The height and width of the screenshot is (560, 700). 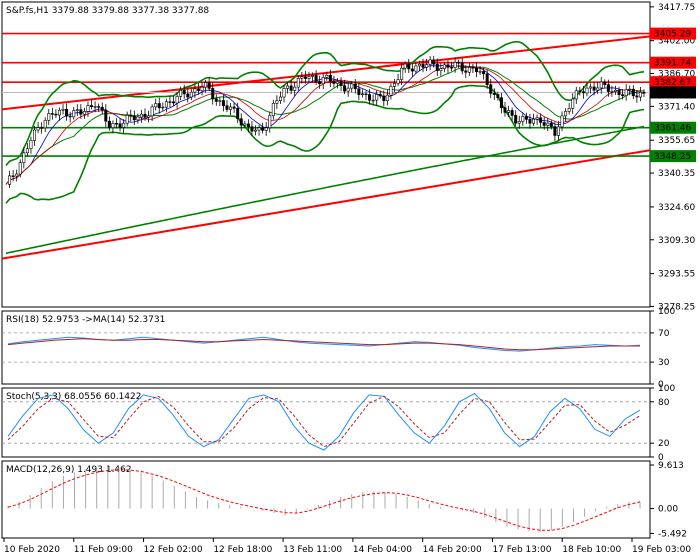 I want to click on y-tick-label: 3355.65, so click(x=676, y=141).